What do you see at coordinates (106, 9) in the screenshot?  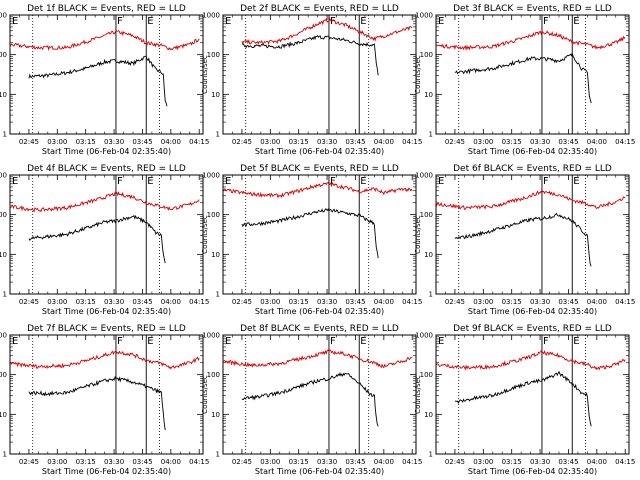 I see `panel-title: Det 1f BLACK = Events, RED = LLD` at bounding box center [106, 9].